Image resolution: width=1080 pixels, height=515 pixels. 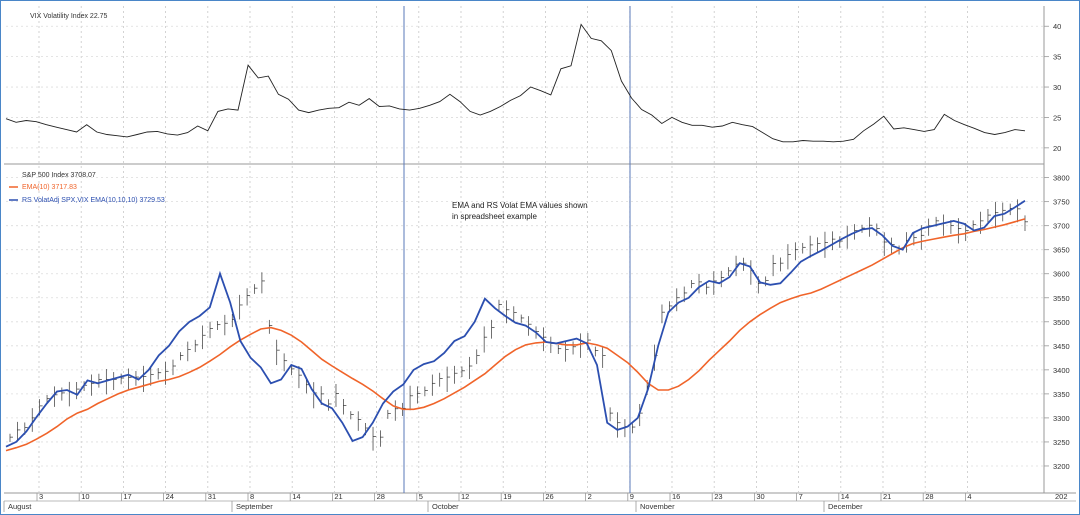 What do you see at coordinates (845, 506) in the screenshot?
I see `month-label: December` at bounding box center [845, 506].